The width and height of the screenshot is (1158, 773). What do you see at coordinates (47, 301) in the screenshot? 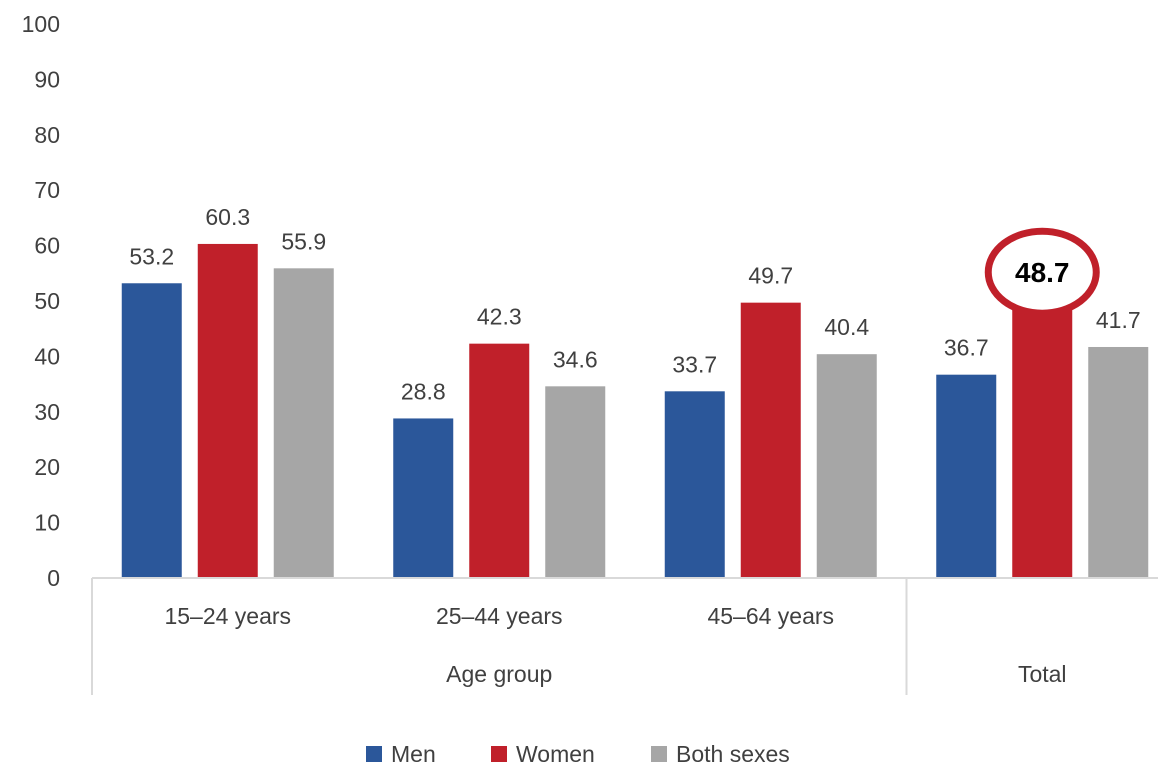
I see `y-tick-label: 50` at bounding box center [47, 301].